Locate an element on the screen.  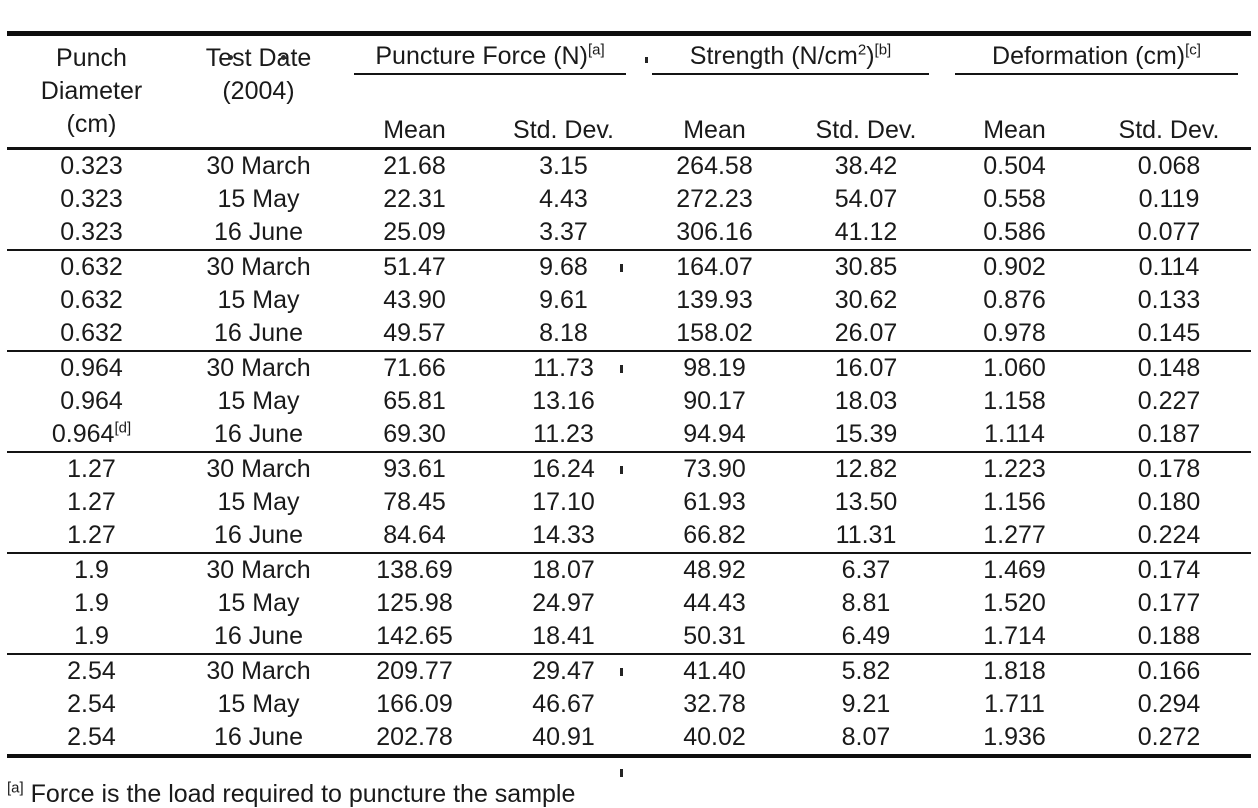
table-cell: 0.504 is located at coordinates (1014, 166).